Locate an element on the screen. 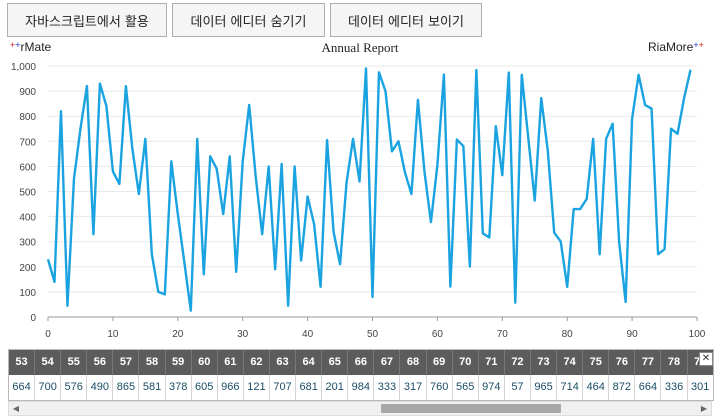  value-cell: 974 is located at coordinates (492, 387).